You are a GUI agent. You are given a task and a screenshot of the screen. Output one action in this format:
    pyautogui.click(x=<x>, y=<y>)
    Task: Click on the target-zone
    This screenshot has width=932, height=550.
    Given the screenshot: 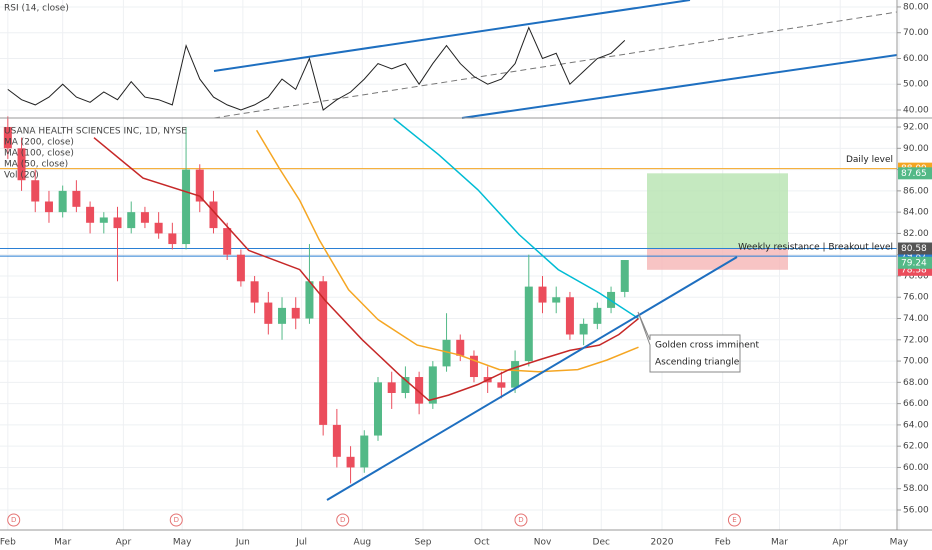 What is the action you would take?
    pyautogui.click(x=717, y=211)
    